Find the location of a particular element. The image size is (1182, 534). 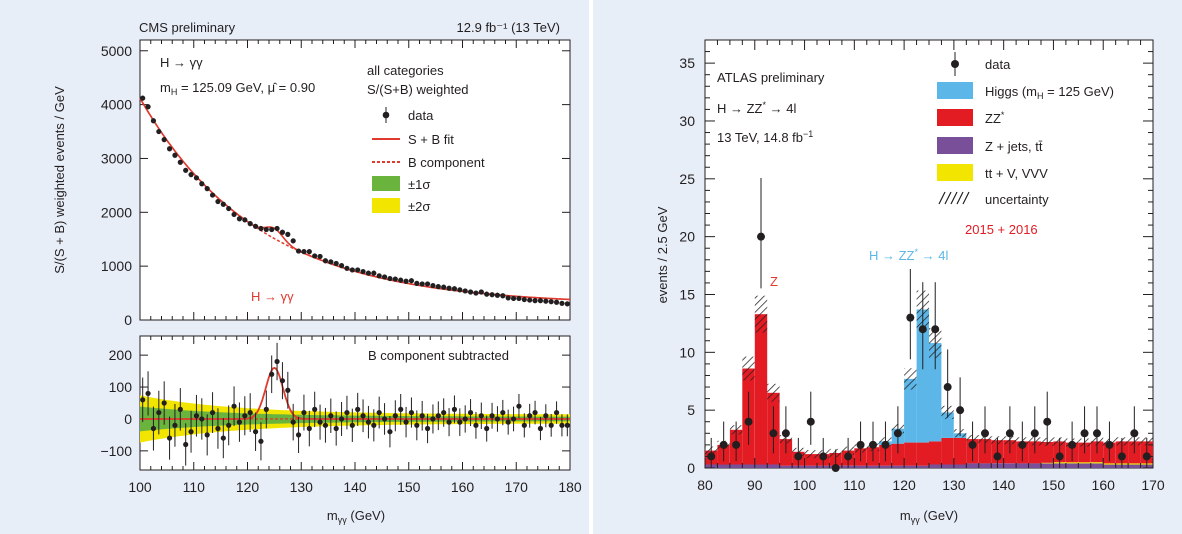

cms-header-right: 12.9 fb⁻¹ (13 TeV) is located at coordinates (508, 27).